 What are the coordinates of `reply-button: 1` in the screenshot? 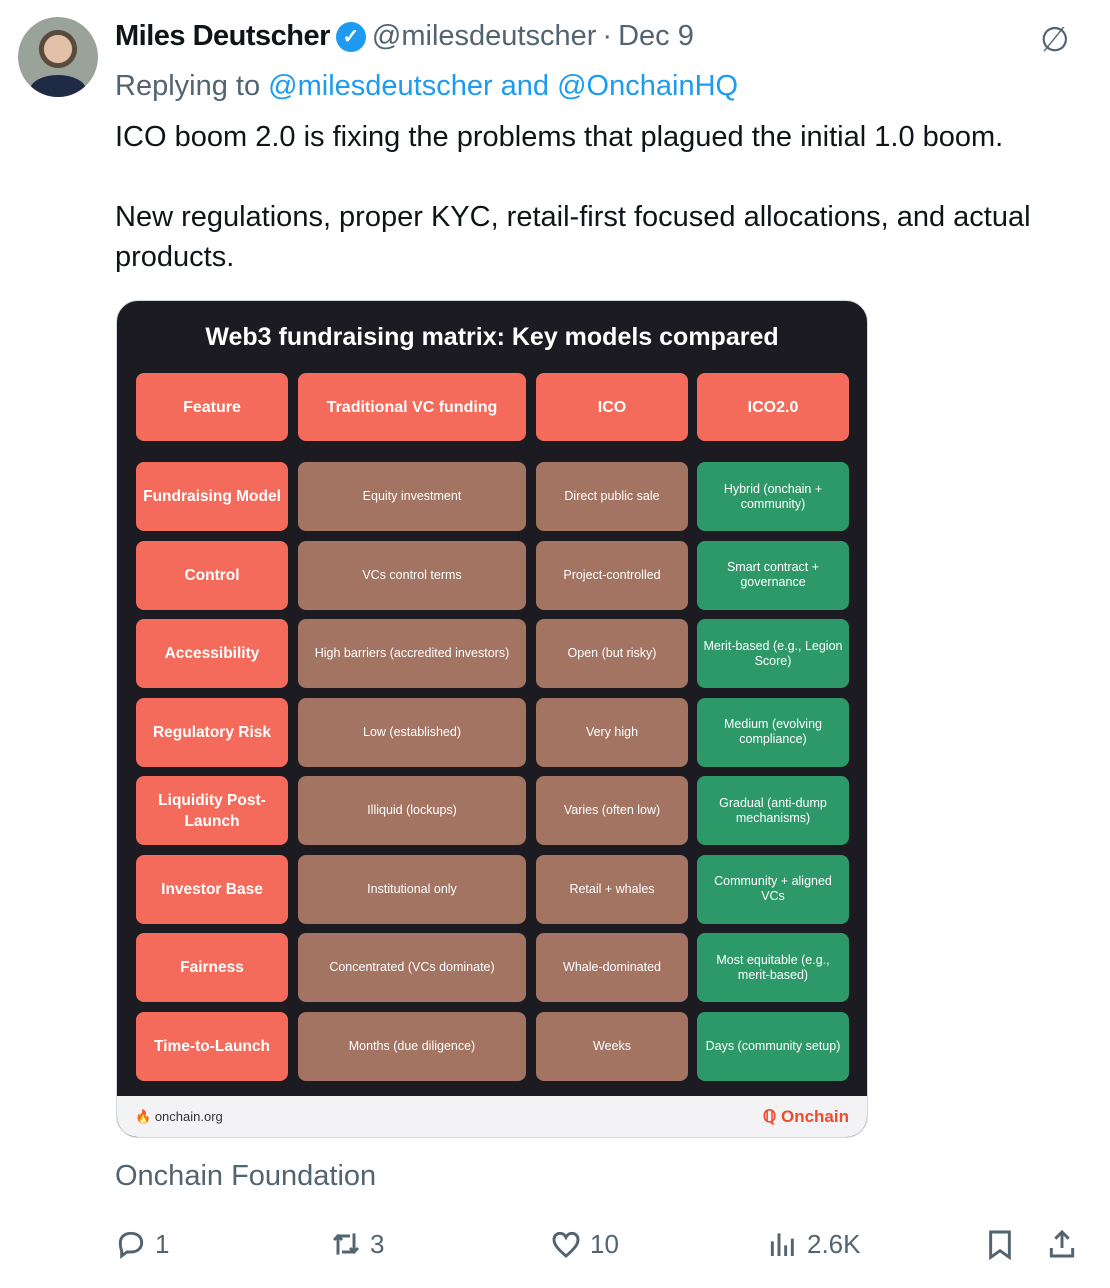 It's located at (142, 1244).